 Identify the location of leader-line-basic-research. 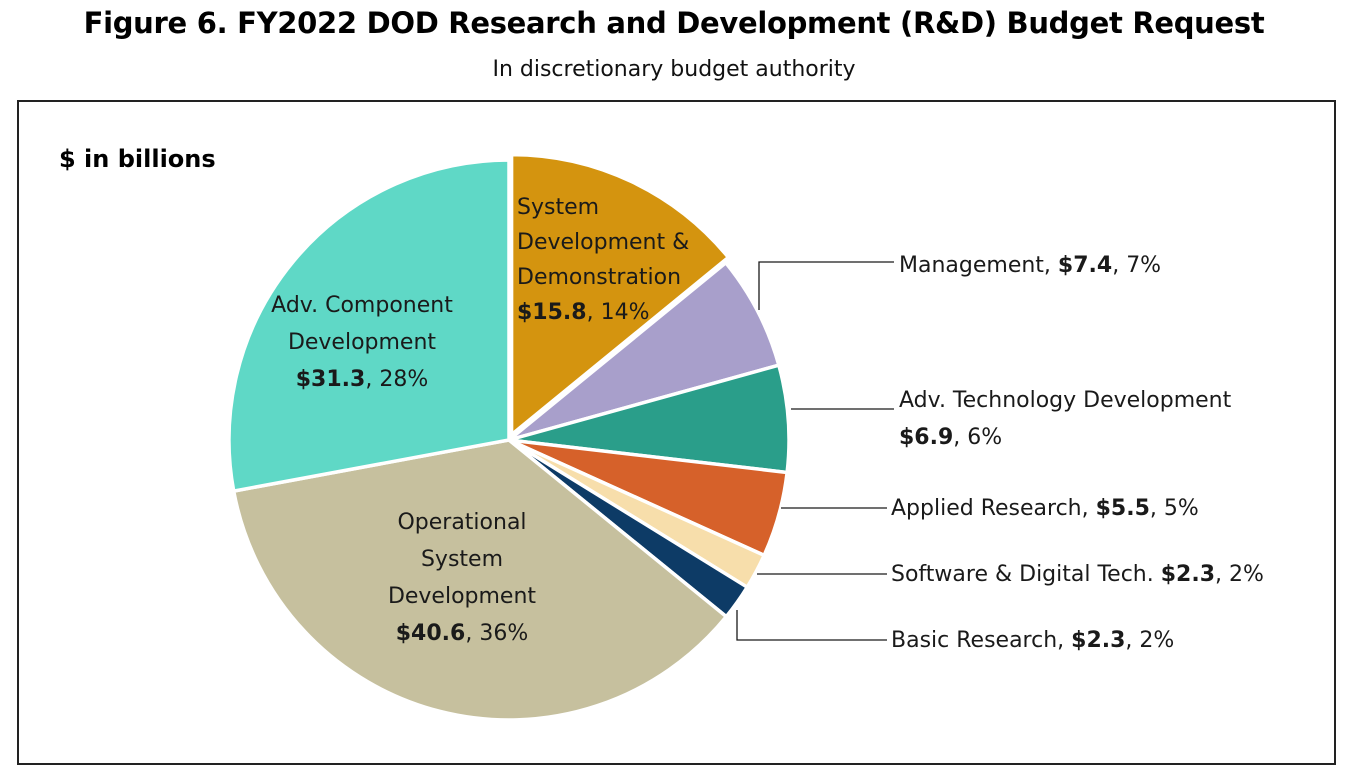
(811, 625).